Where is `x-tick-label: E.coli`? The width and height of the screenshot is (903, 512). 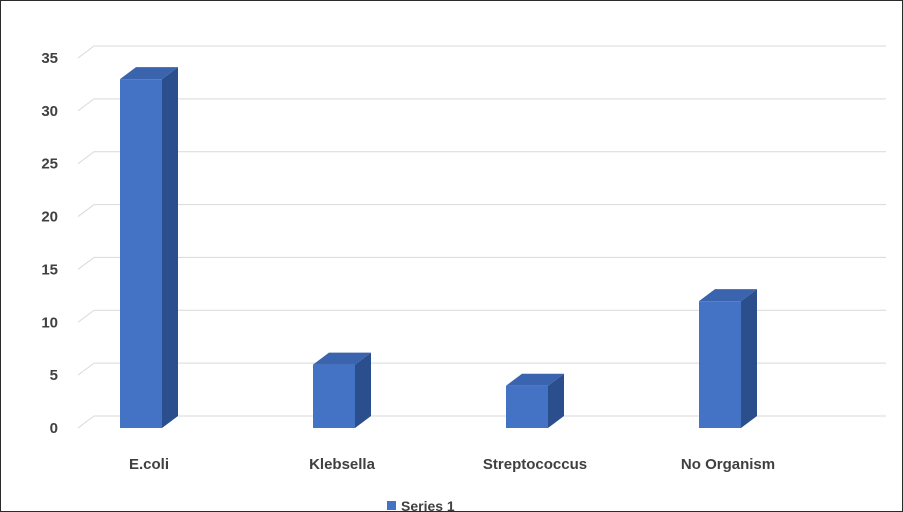 x-tick-label: E.coli is located at coordinates (149, 464).